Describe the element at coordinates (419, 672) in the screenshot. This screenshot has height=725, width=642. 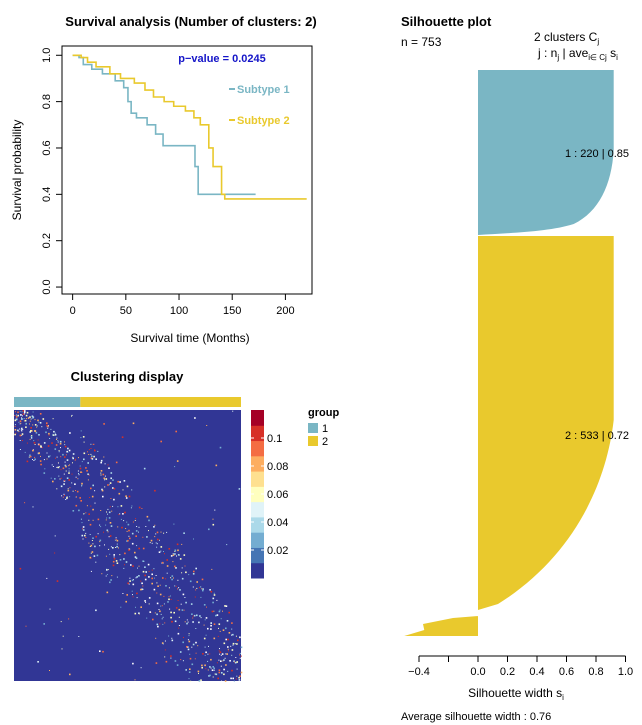
I see `silhouette-x-tick-label: −0.4` at that location.